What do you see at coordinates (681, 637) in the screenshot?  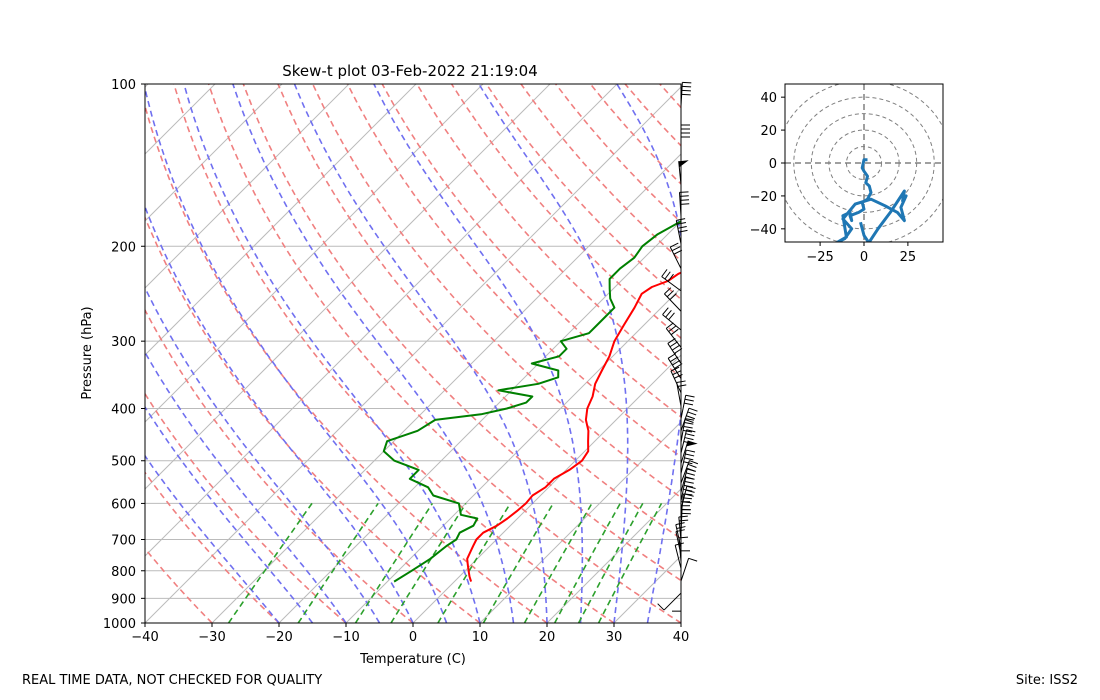 I see `x-tick-label: 40` at bounding box center [681, 637].